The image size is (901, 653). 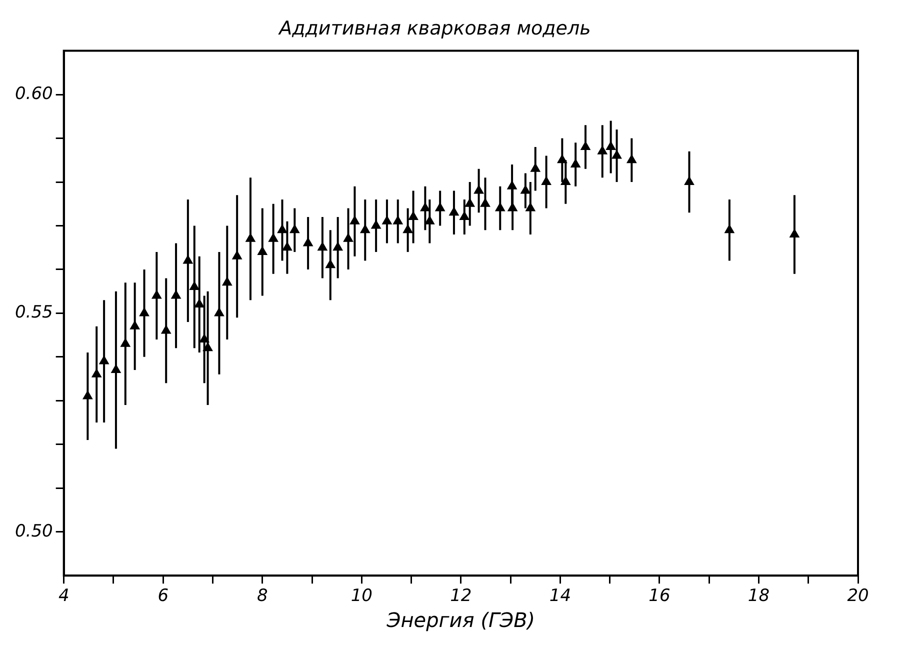 What do you see at coordinates (64, 596) in the screenshot?
I see `x-tick-label: 4` at bounding box center [64, 596].